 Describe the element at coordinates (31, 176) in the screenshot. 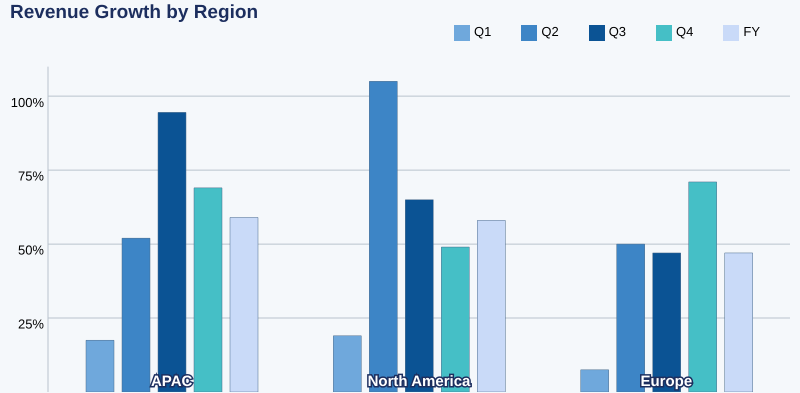

I see `y-tick-label: 75%` at that location.